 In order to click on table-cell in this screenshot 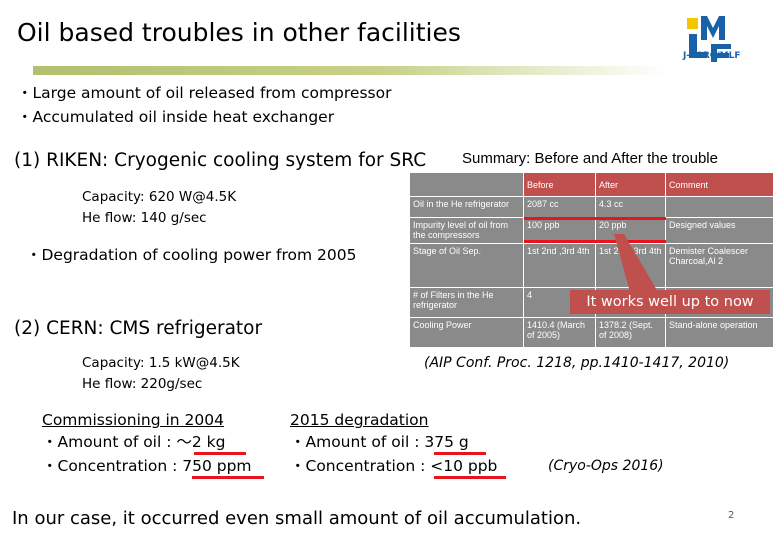, I will do `click(719, 207)`.